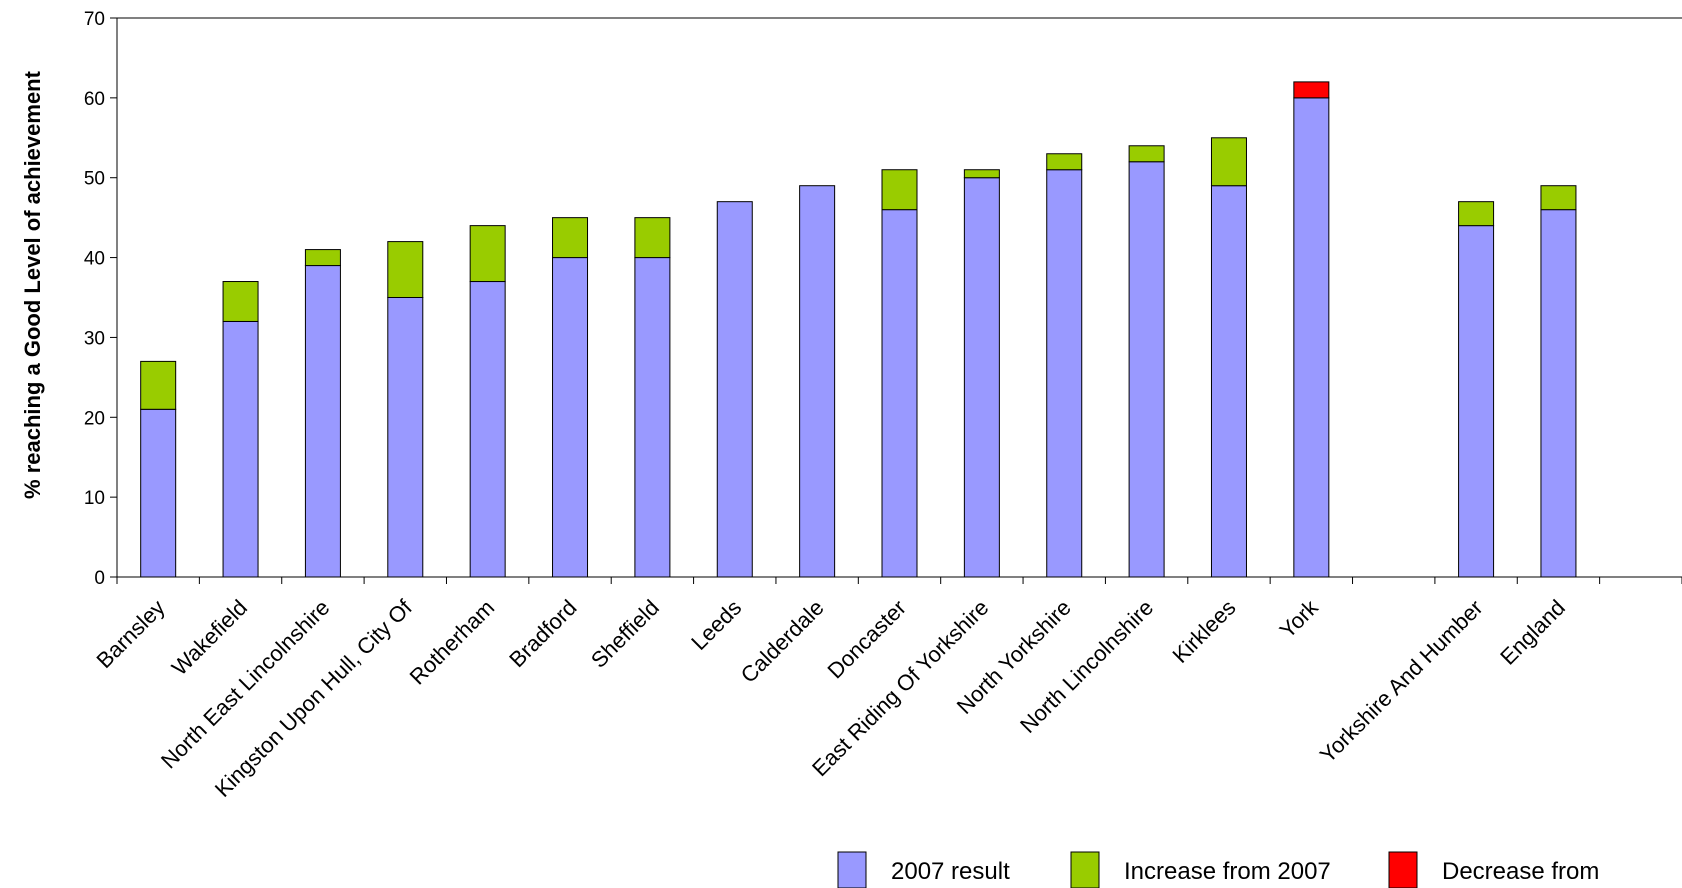 The height and width of the screenshot is (888, 1682). I want to click on legend-swatch-base, so click(852, 869).